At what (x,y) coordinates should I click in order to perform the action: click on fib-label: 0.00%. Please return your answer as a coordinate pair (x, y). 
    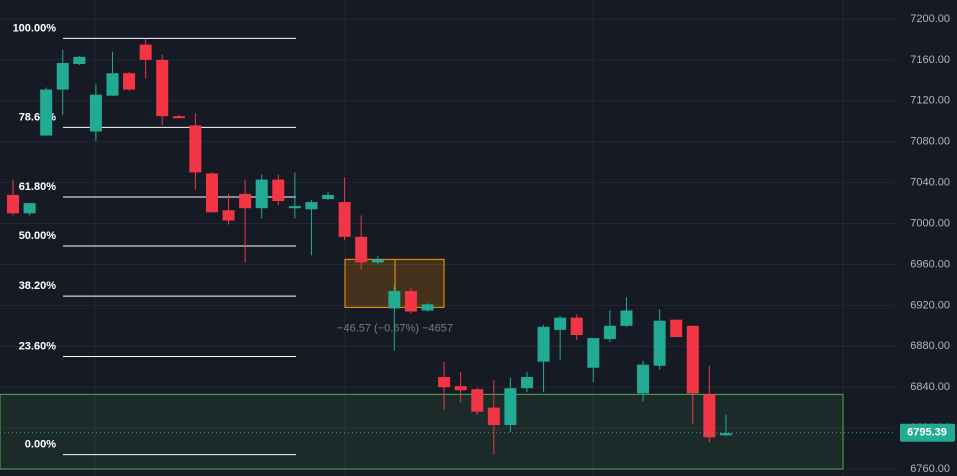
    Looking at the image, I should click on (40, 445).